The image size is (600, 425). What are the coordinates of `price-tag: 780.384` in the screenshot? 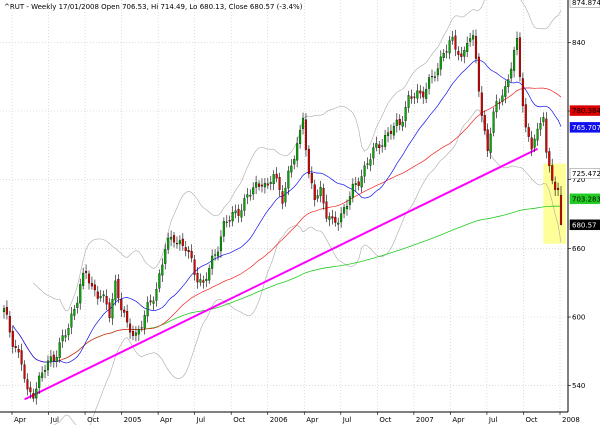 It's located at (584, 110).